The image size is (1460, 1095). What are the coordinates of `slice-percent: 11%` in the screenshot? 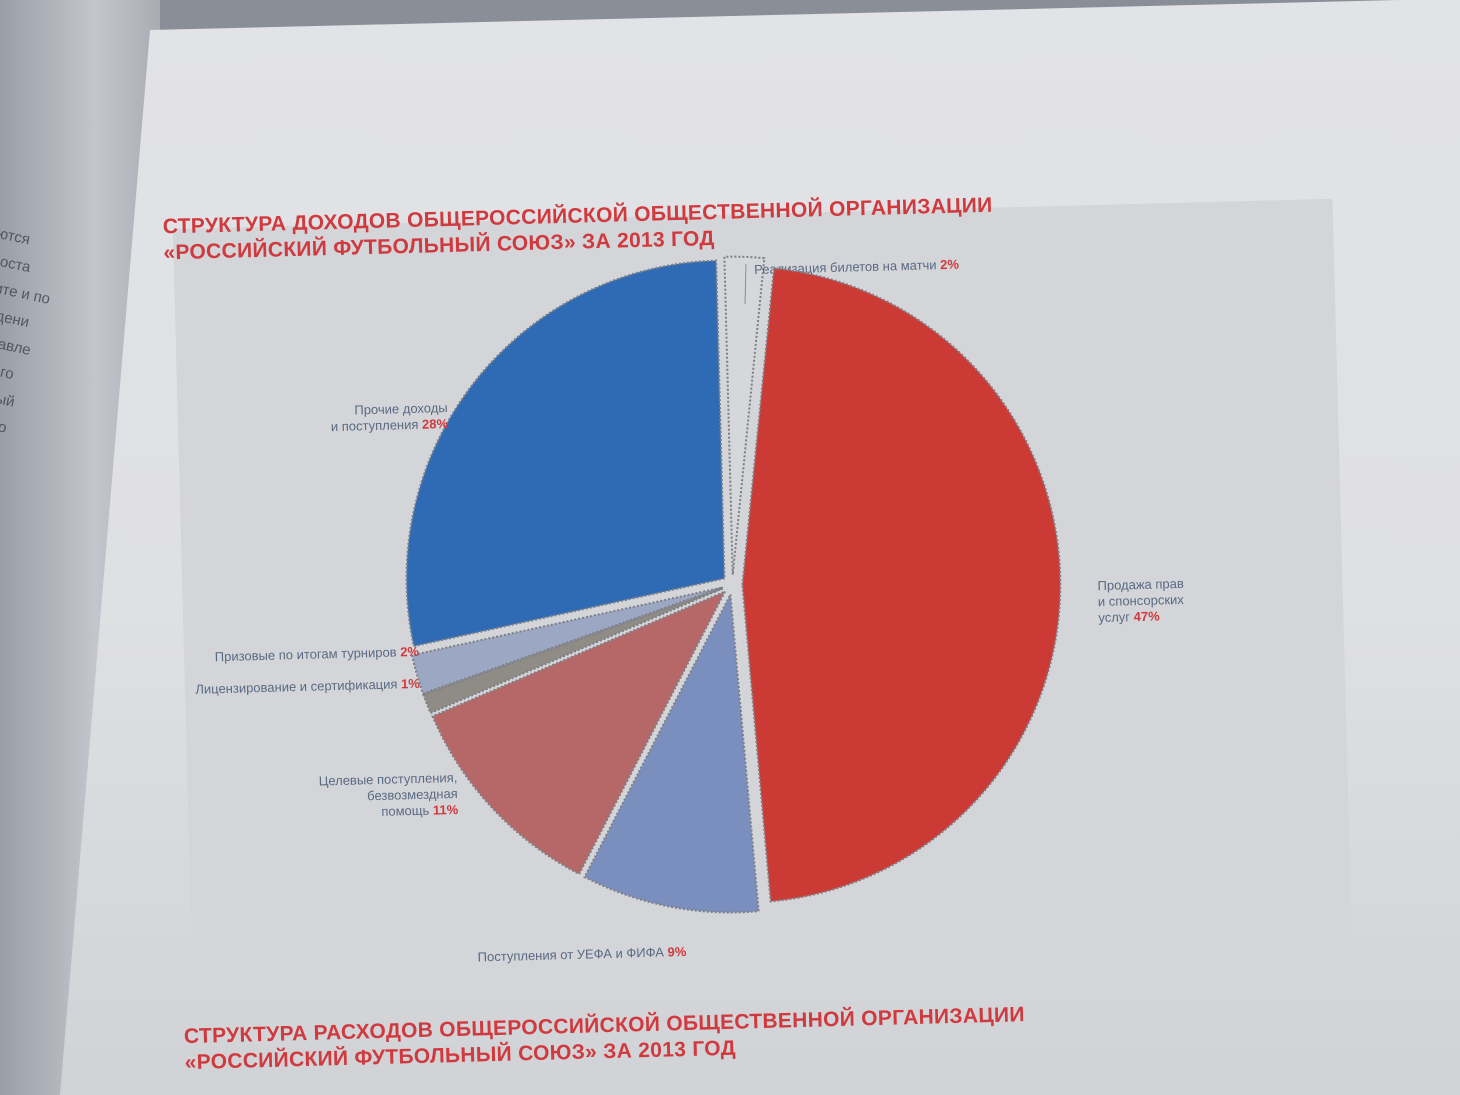 It's located at (446, 810).